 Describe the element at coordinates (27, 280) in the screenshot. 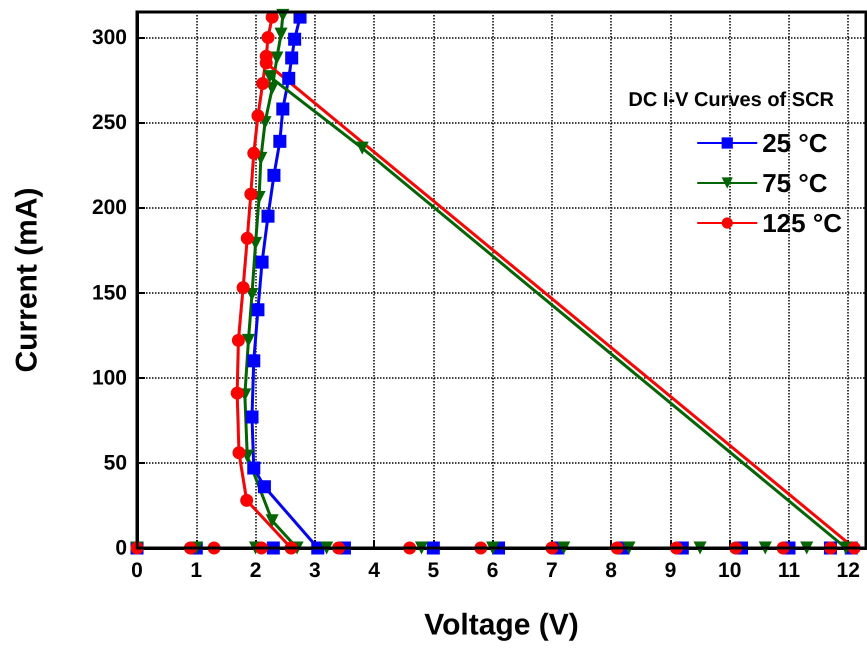

I see `y-axis-title: Current (mA)` at that location.